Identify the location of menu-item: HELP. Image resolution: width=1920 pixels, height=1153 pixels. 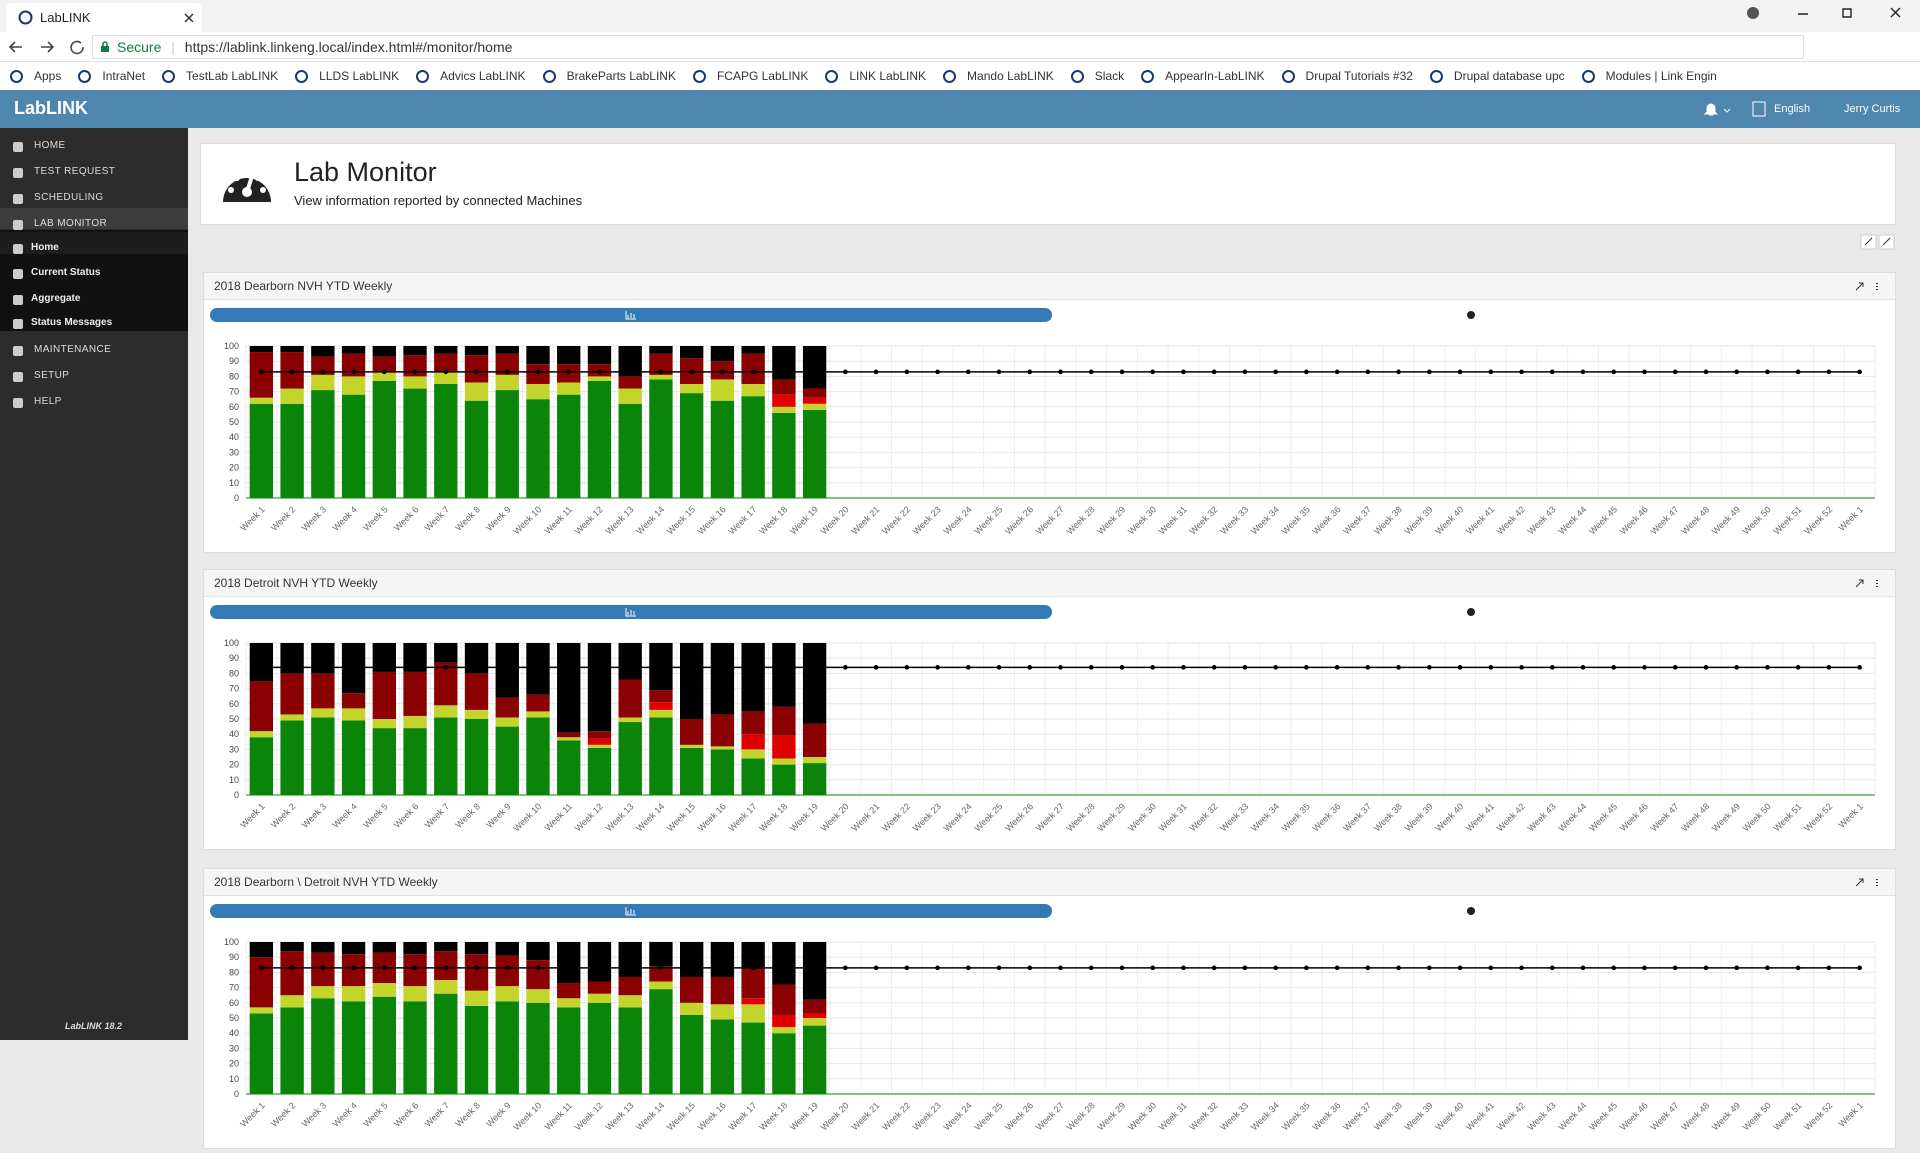
(48, 401).